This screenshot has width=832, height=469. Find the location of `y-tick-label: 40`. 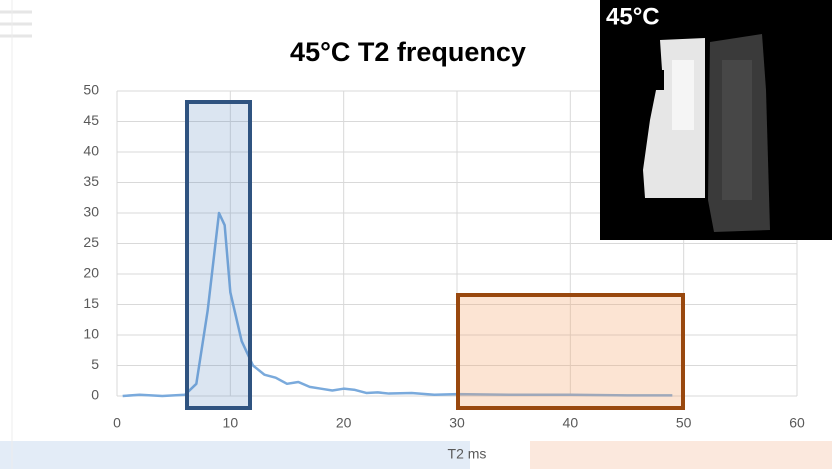

y-tick-label: 40 is located at coordinates (91, 151).